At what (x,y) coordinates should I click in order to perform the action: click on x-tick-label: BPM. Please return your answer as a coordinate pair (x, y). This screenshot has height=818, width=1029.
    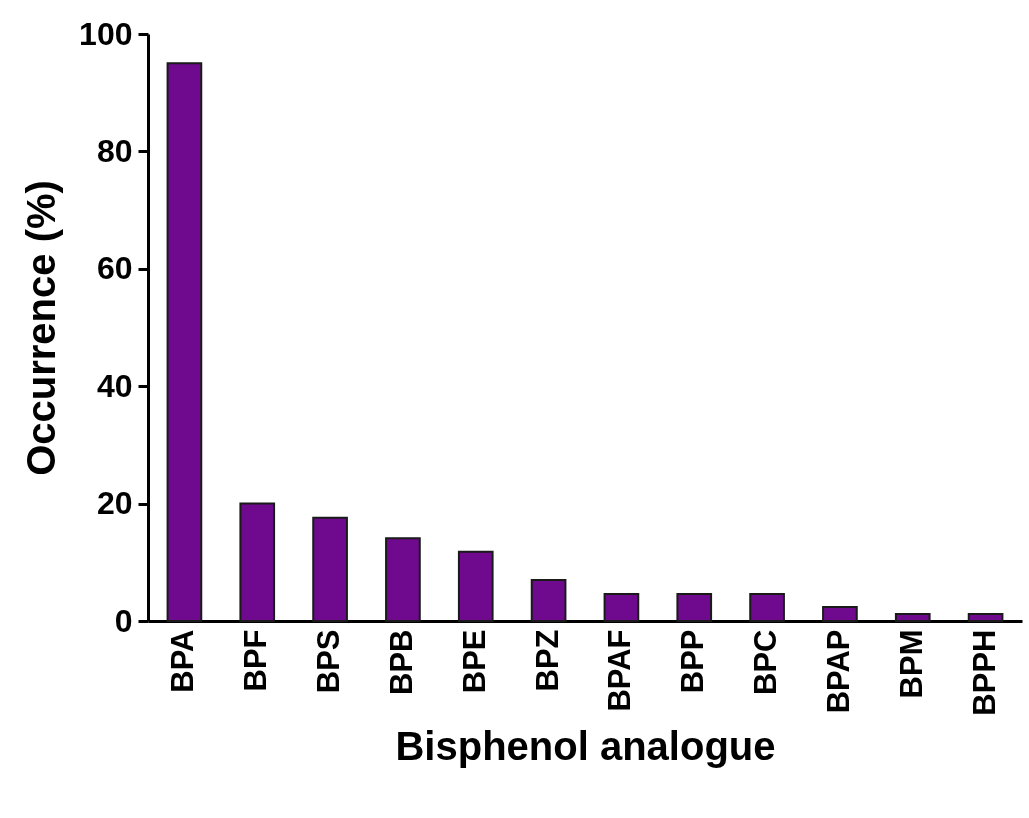
    Looking at the image, I should click on (911, 664).